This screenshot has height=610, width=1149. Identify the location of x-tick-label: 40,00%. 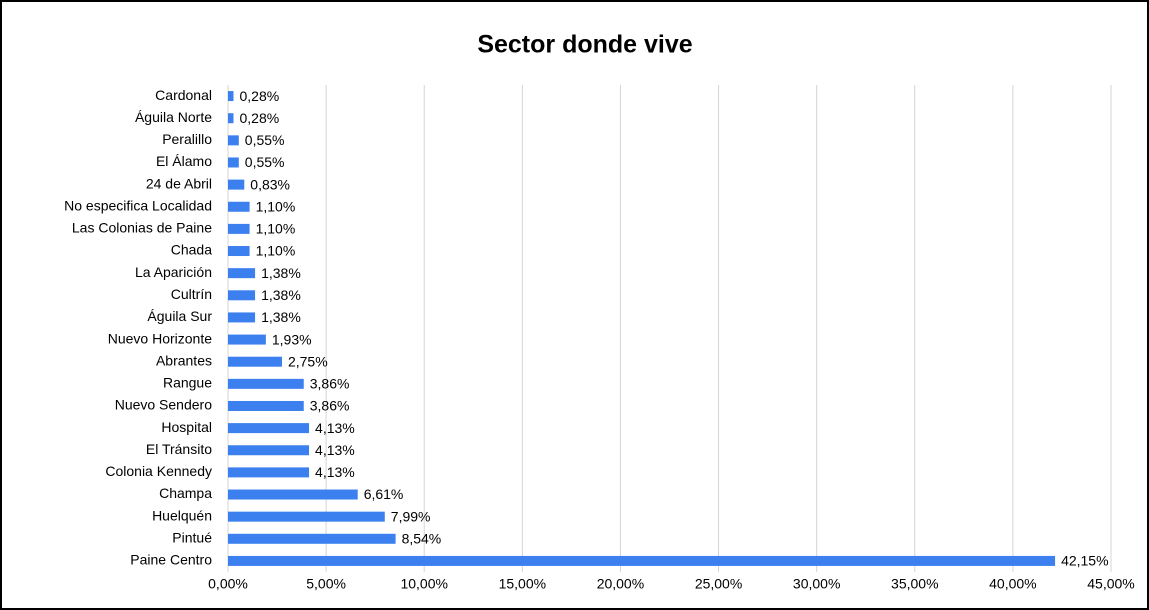
(1012, 584).